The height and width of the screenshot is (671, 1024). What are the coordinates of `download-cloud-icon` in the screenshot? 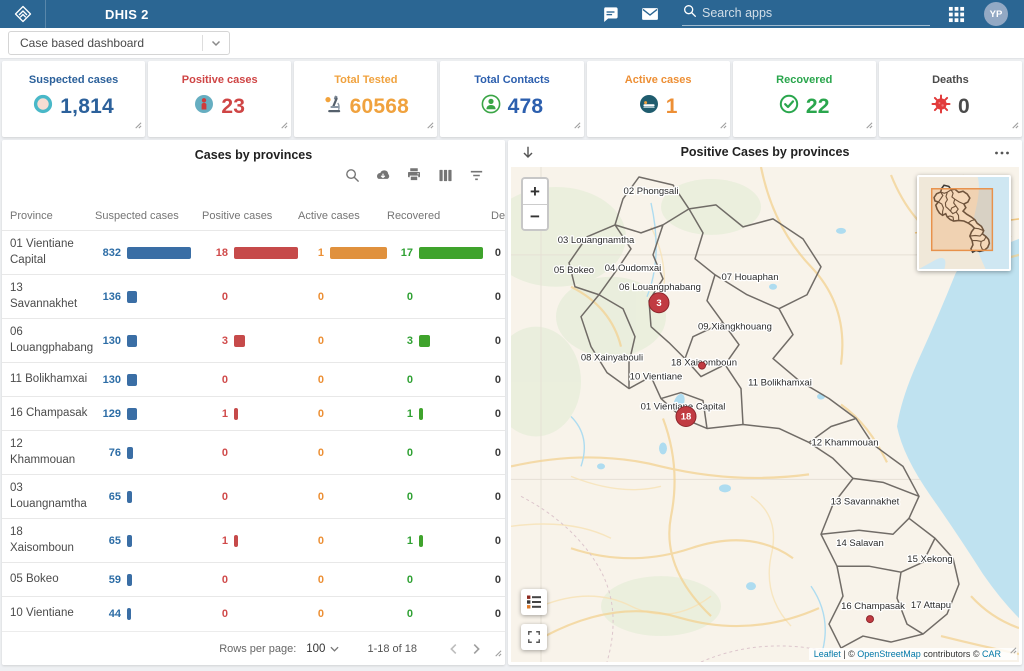 It's located at (383, 175).